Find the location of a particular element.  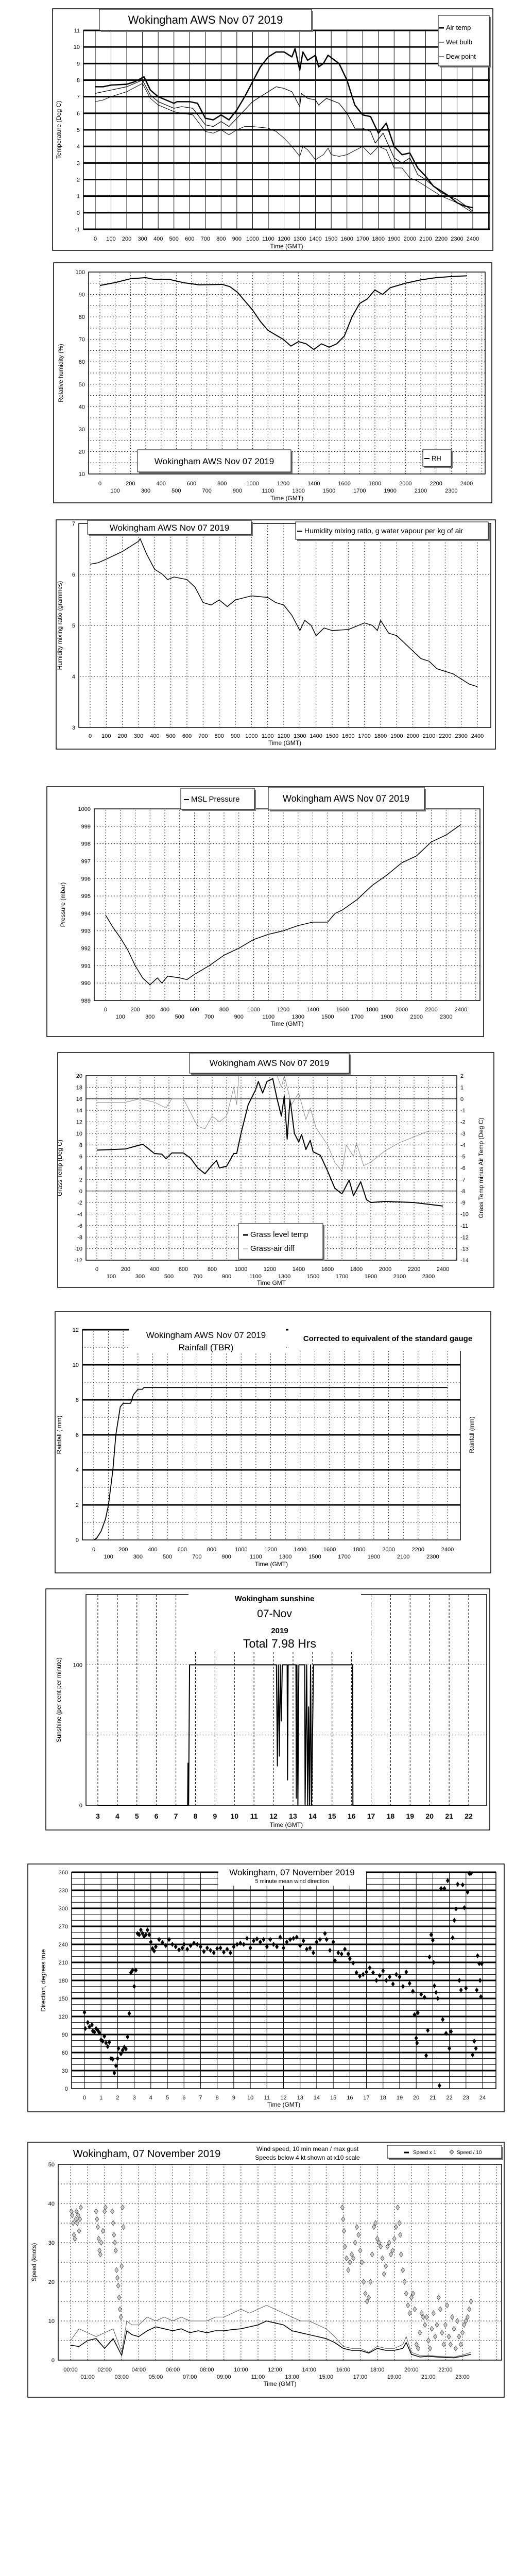

legend-box is located at coordinates (392, 530).